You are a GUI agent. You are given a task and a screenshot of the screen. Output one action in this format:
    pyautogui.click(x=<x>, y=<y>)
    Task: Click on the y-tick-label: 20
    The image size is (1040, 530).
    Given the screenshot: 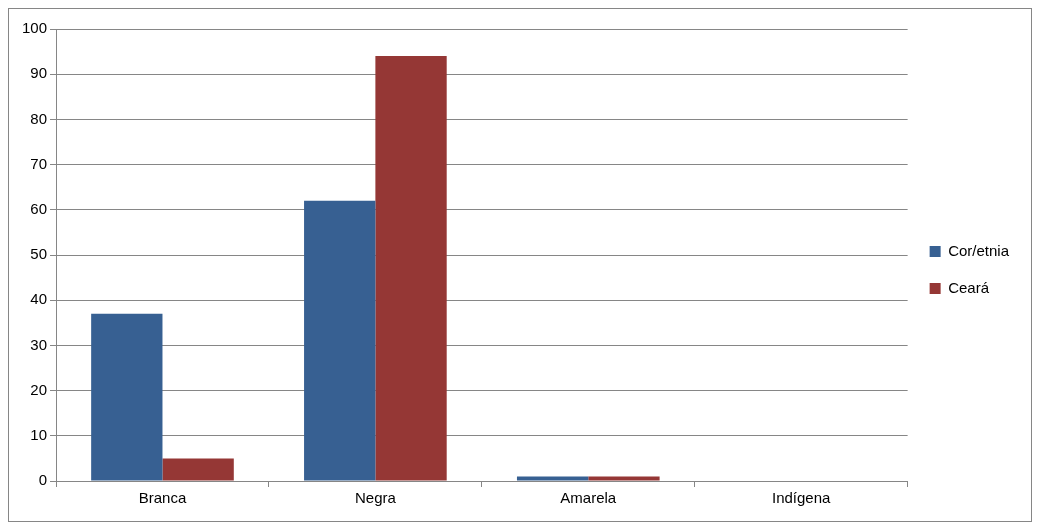 What is the action you would take?
    pyautogui.click(x=39, y=389)
    